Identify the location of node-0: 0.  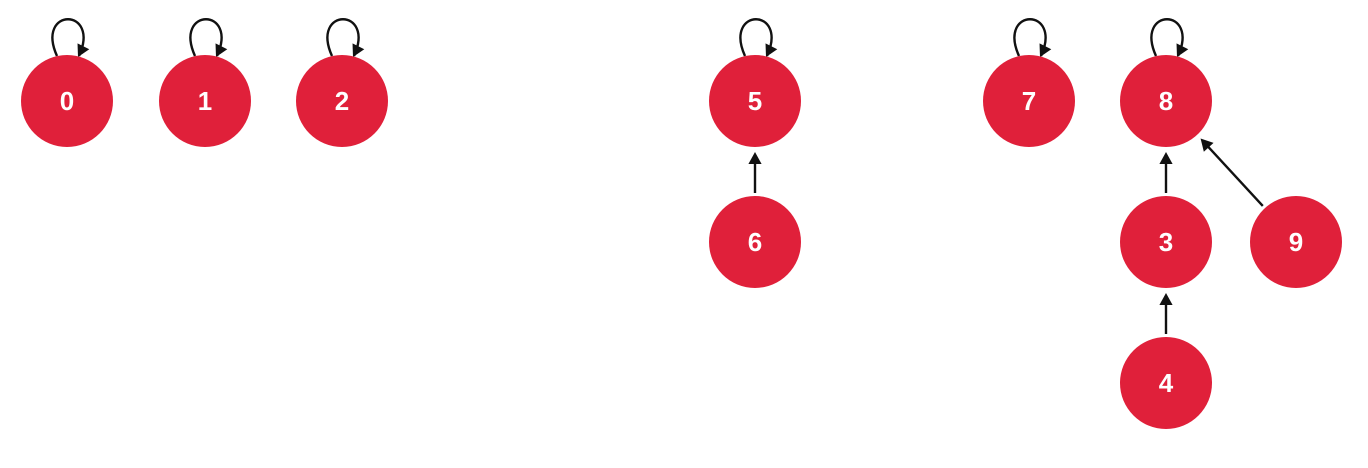
(67, 101).